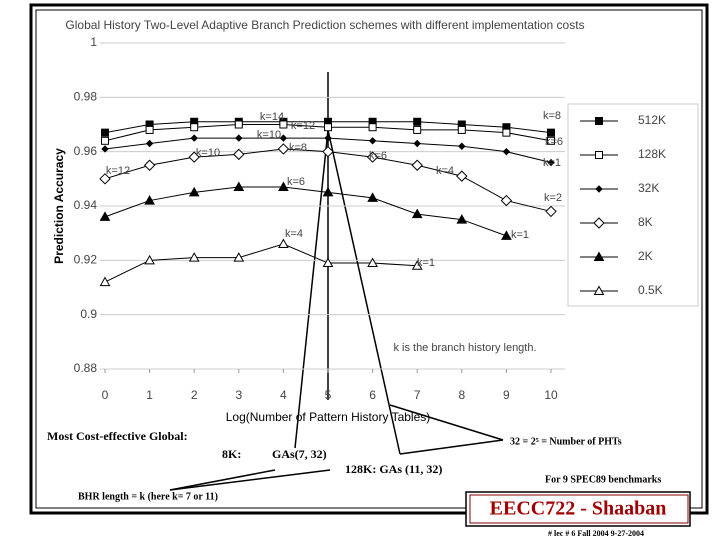 The width and height of the screenshot is (720, 540). What do you see at coordinates (283, 395) in the screenshot?
I see `x-tick-label: 4` at bounding box center [283, 395].